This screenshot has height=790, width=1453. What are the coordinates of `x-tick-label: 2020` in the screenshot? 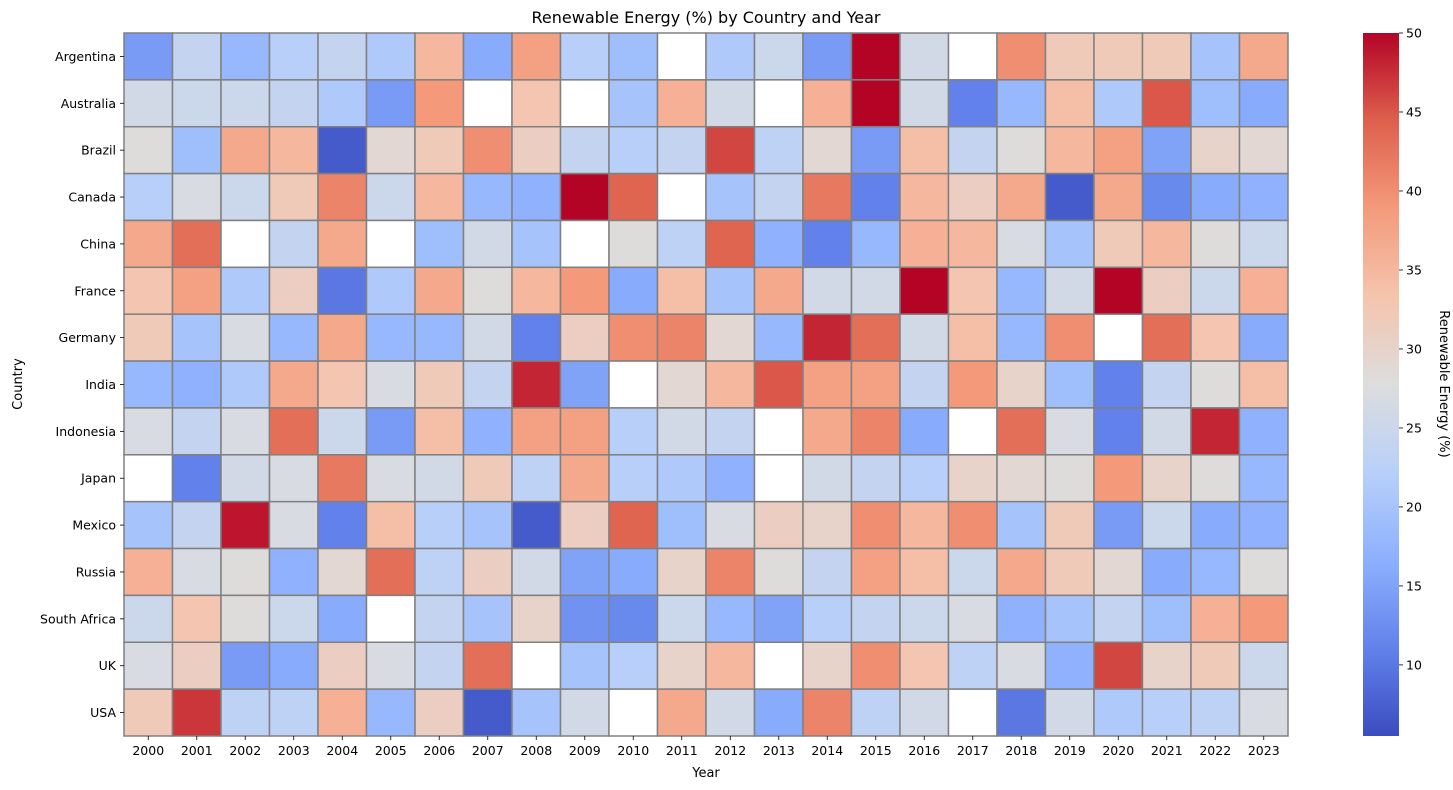 It's located at (1118, 750).